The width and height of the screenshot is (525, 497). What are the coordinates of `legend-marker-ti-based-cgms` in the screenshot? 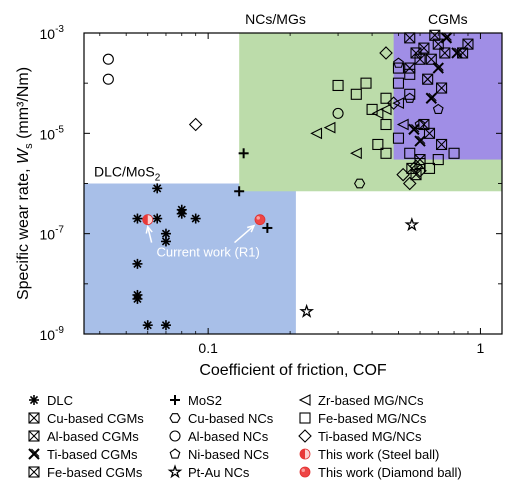 It's located at (34, 454).